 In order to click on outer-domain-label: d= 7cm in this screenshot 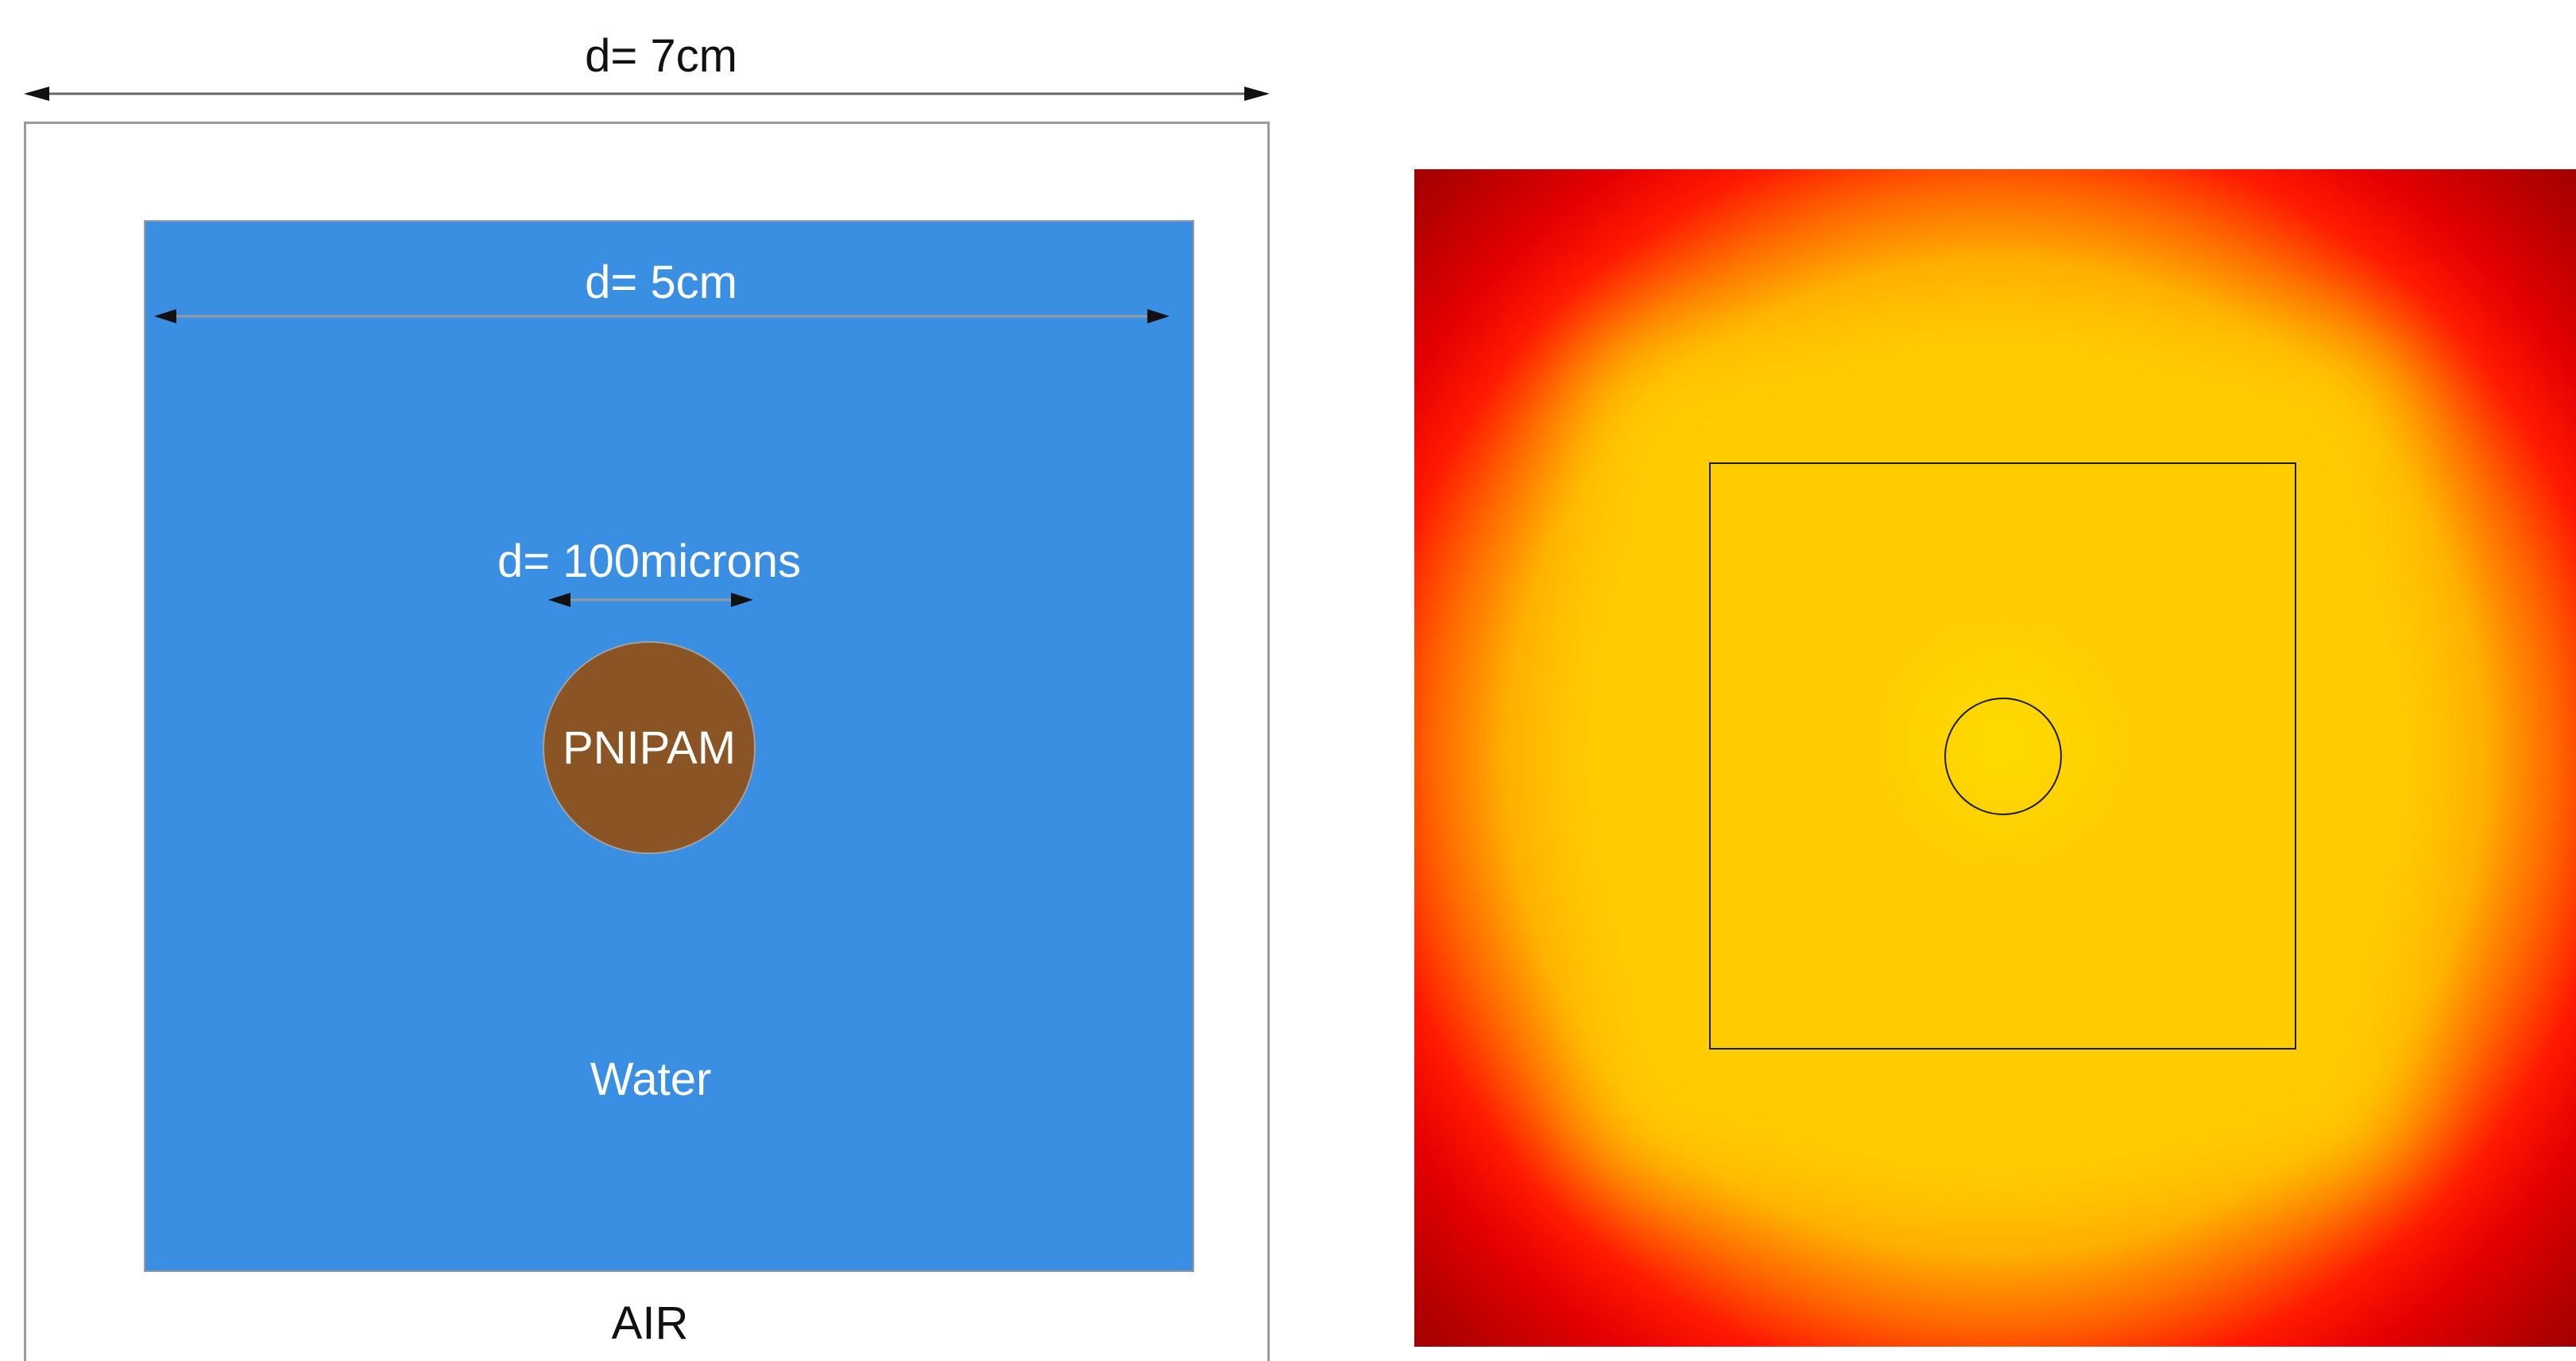, I will do `click(661, 56)`.